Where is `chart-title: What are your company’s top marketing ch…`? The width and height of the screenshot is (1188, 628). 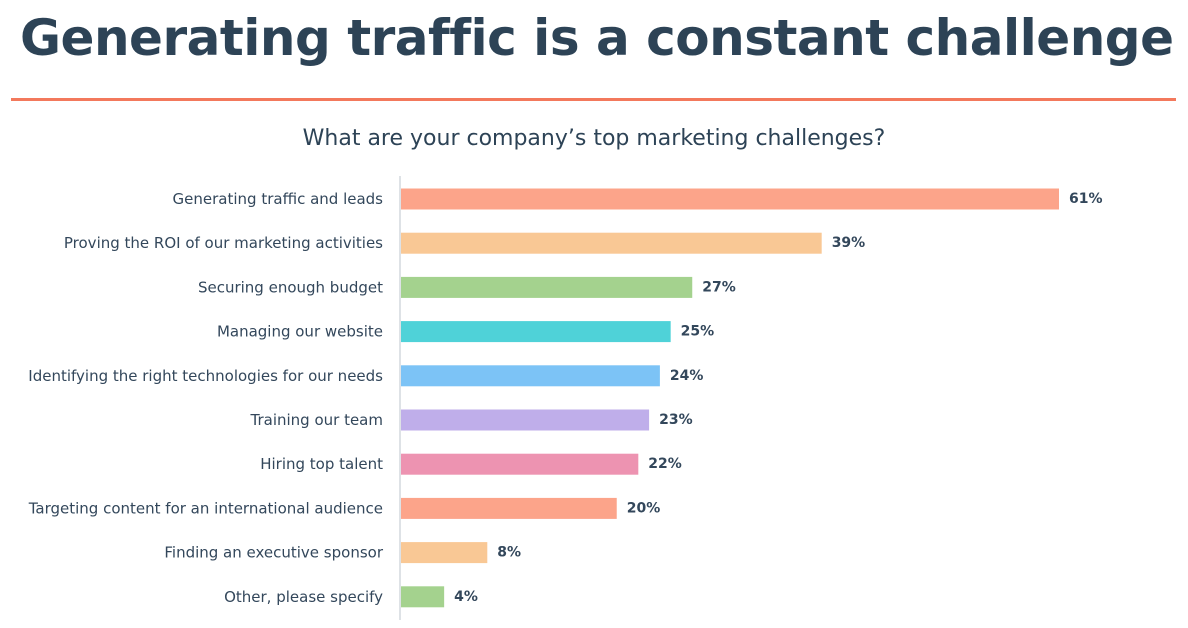
chart-title: What are your company’s top marketing ch… is located at coordinates (594, 138).